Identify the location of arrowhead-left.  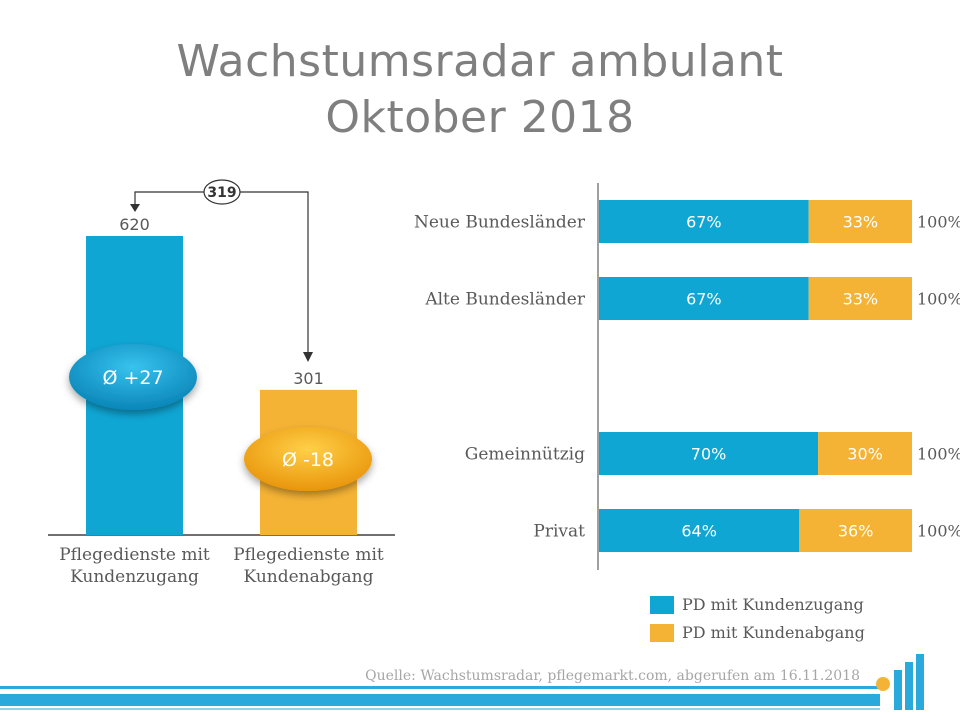
(135, 208).